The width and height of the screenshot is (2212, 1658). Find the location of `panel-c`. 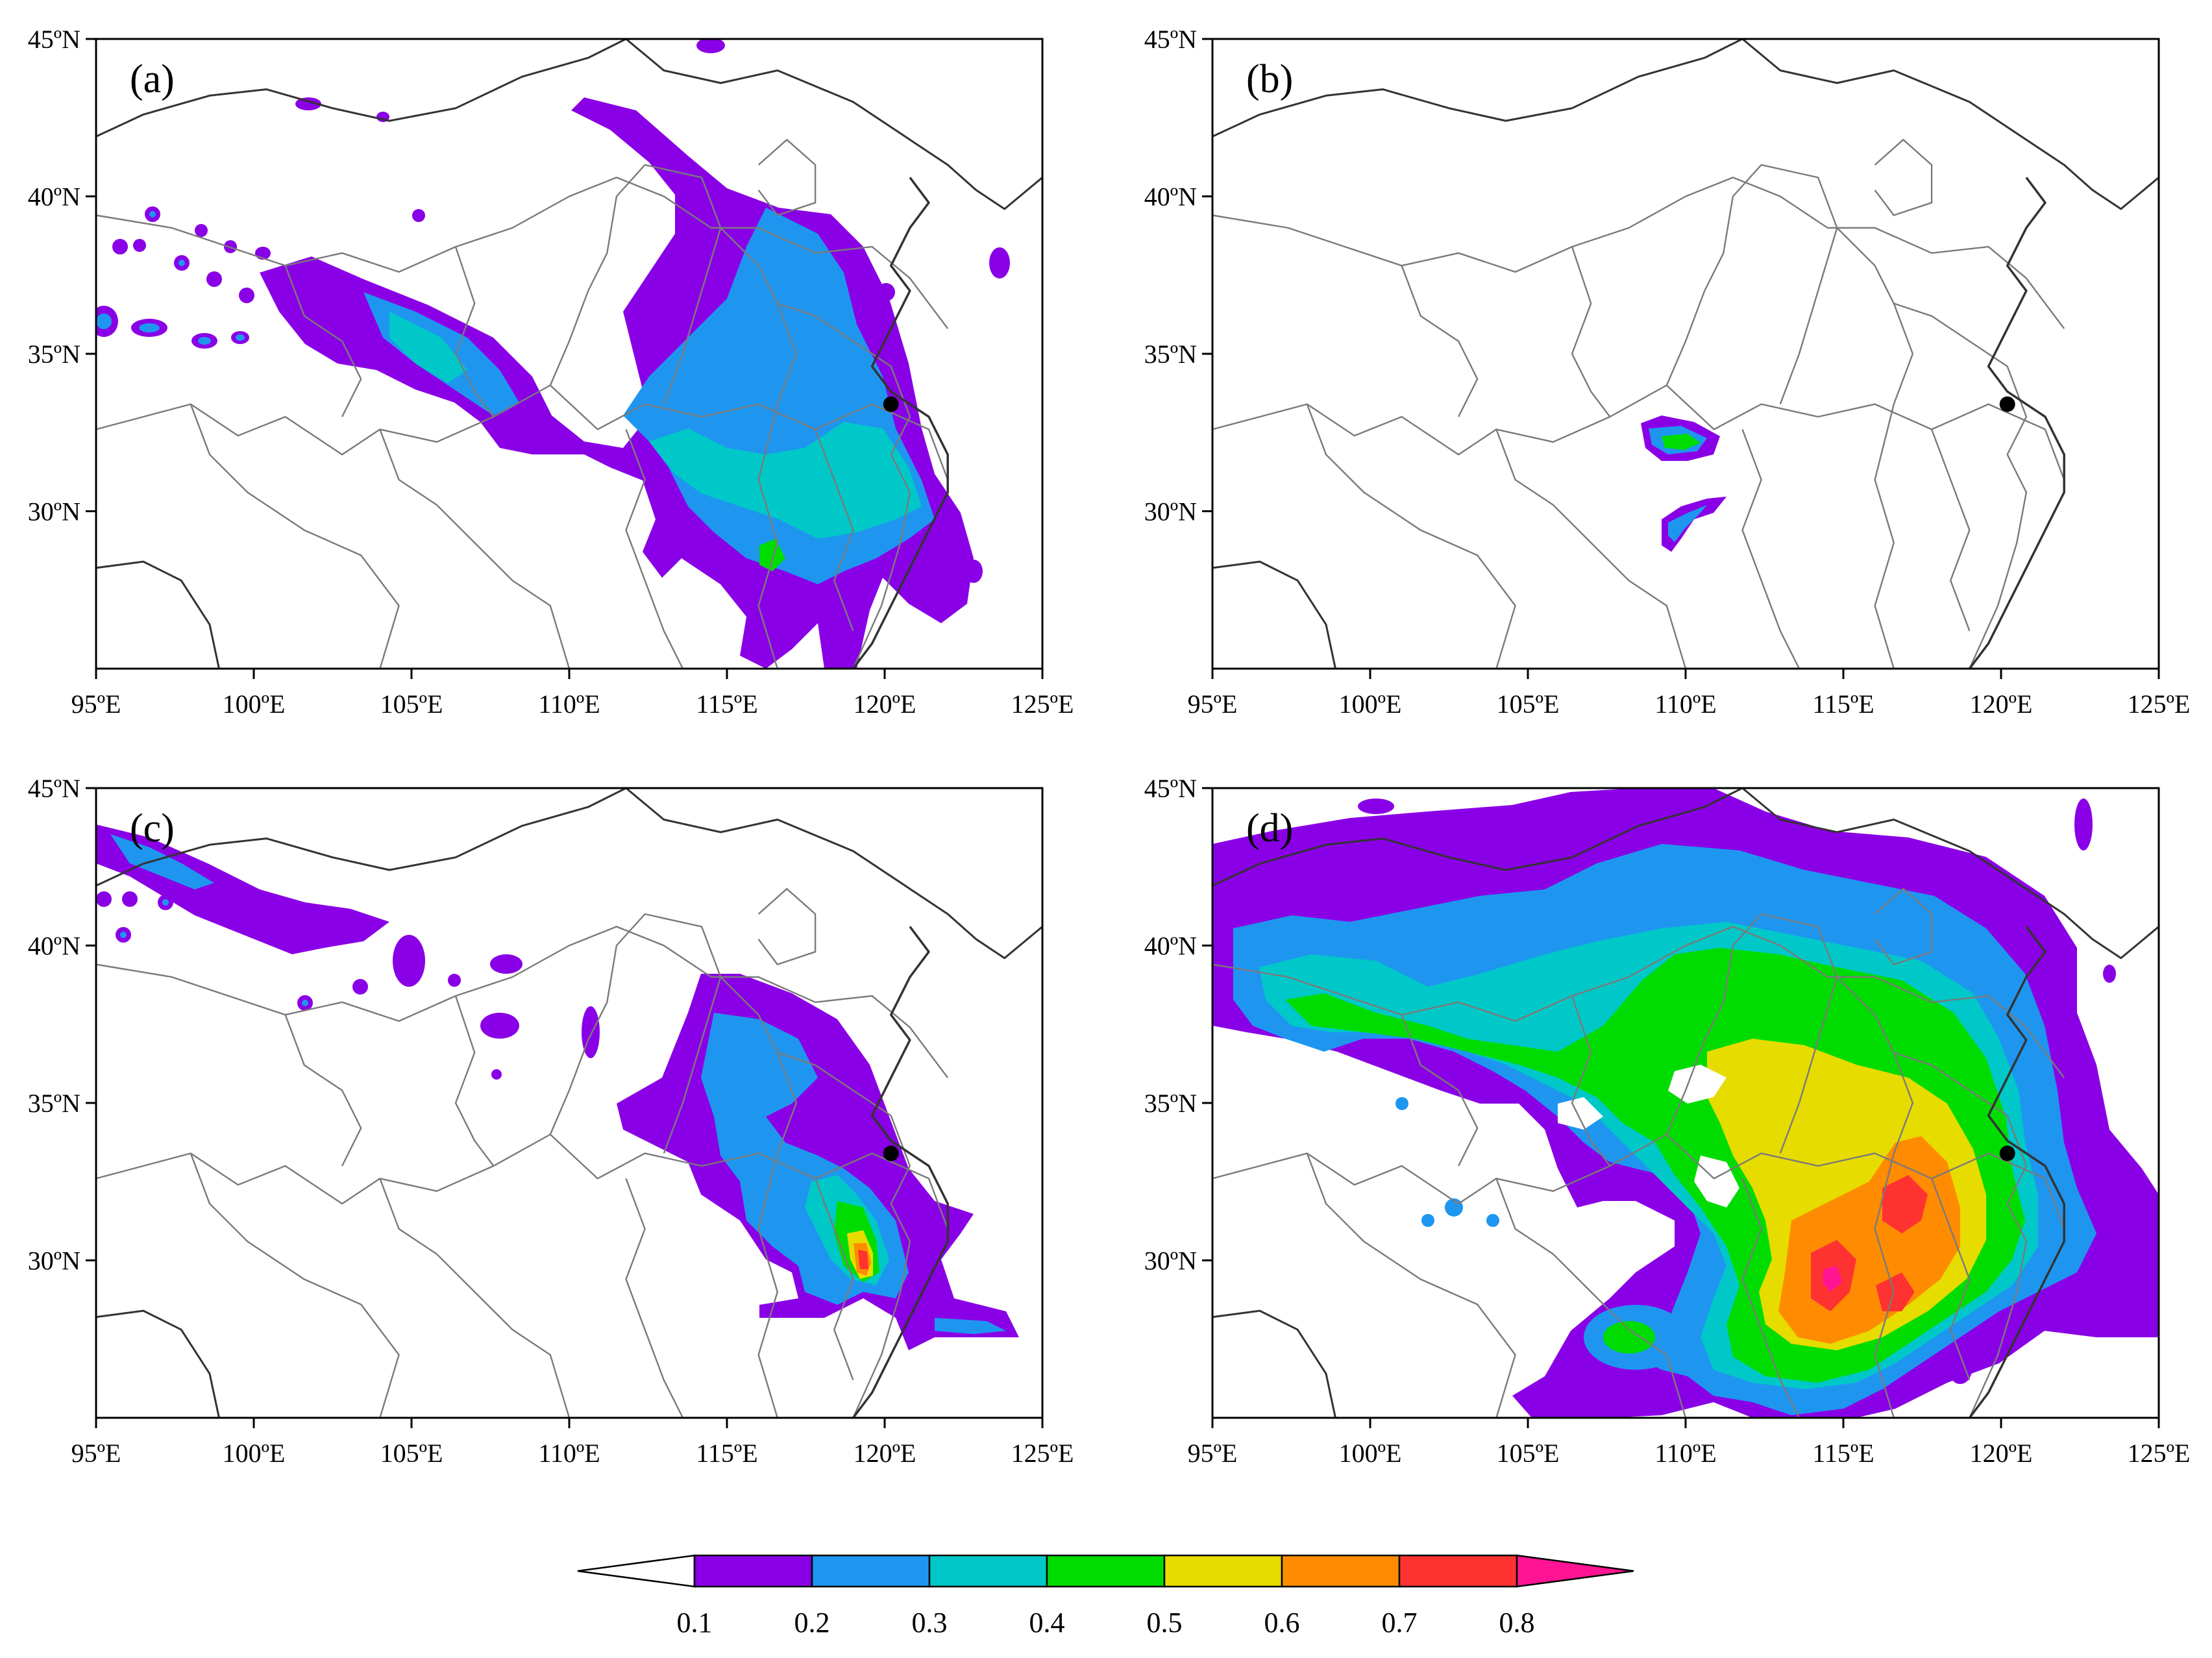

panel-c is located at coordinates (557, 1087).